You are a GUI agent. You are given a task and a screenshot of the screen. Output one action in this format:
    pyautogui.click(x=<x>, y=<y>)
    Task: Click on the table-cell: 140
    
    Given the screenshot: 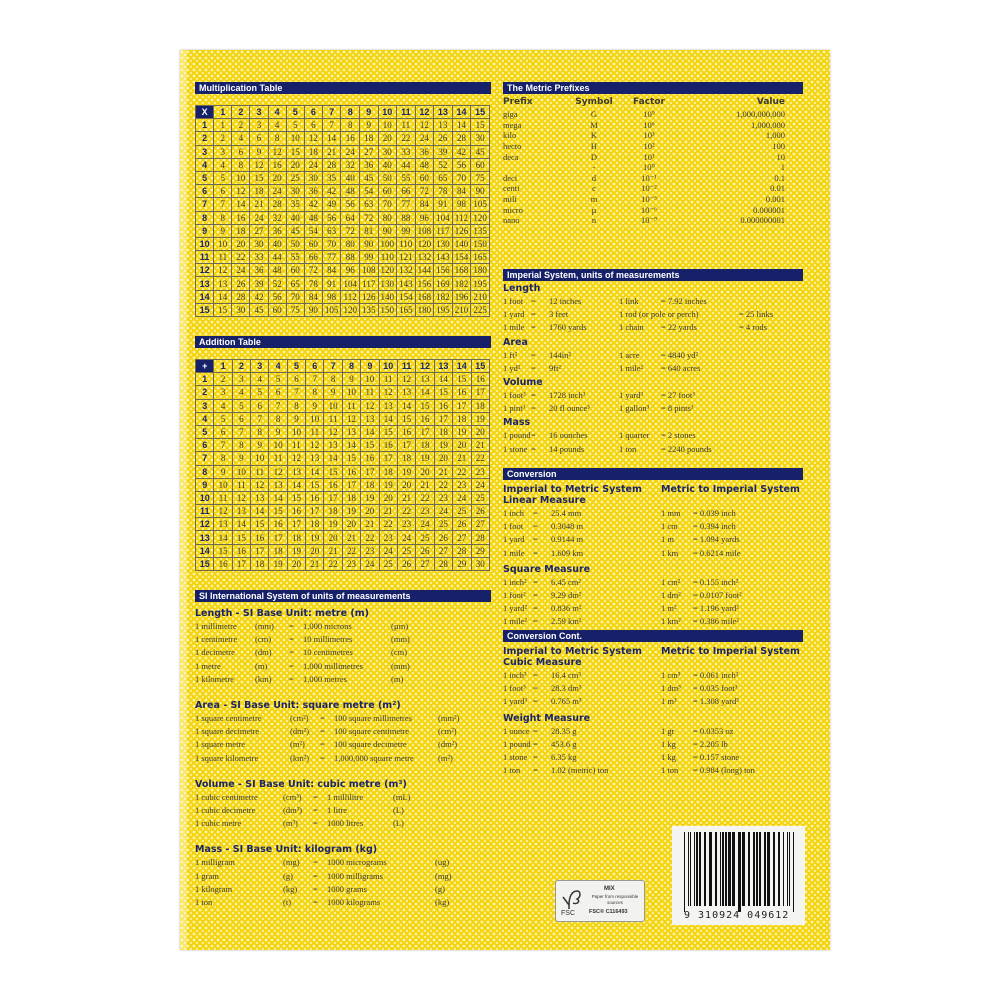 What is the action you would take?
    pyautogui.click(x=461, y=244)
    